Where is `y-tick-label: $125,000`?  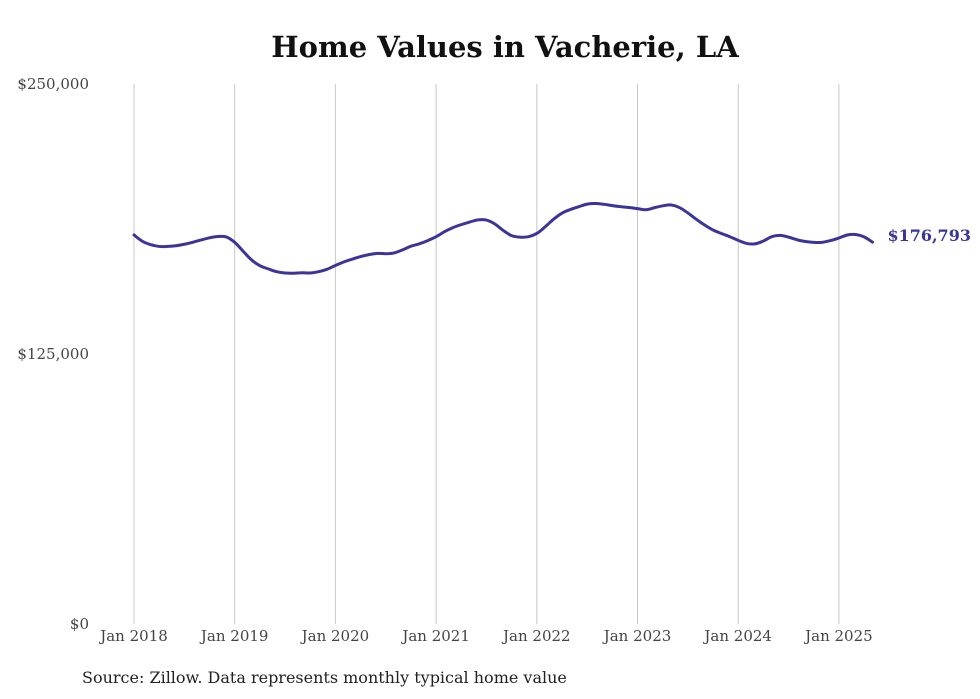
y-tick-label: $125,000 is located at coordinates (53, 354).